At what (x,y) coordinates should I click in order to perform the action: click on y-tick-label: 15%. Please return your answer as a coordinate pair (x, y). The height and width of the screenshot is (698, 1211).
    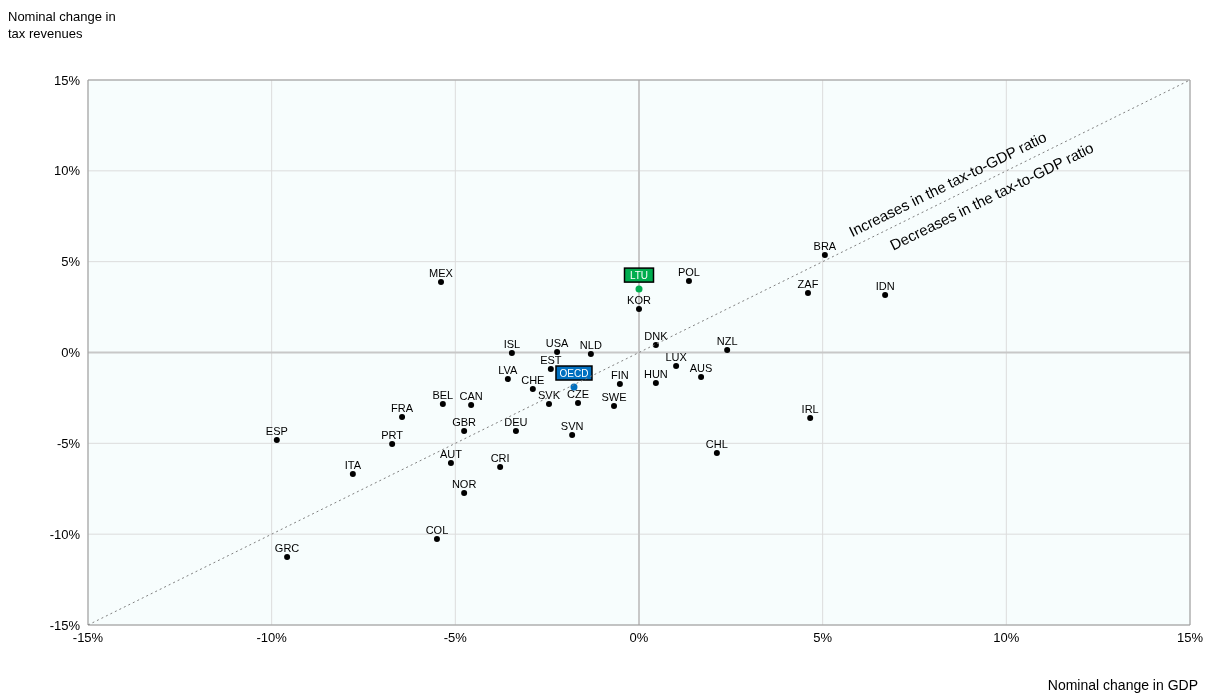
    Looking at the image, I should click on (67, 80).